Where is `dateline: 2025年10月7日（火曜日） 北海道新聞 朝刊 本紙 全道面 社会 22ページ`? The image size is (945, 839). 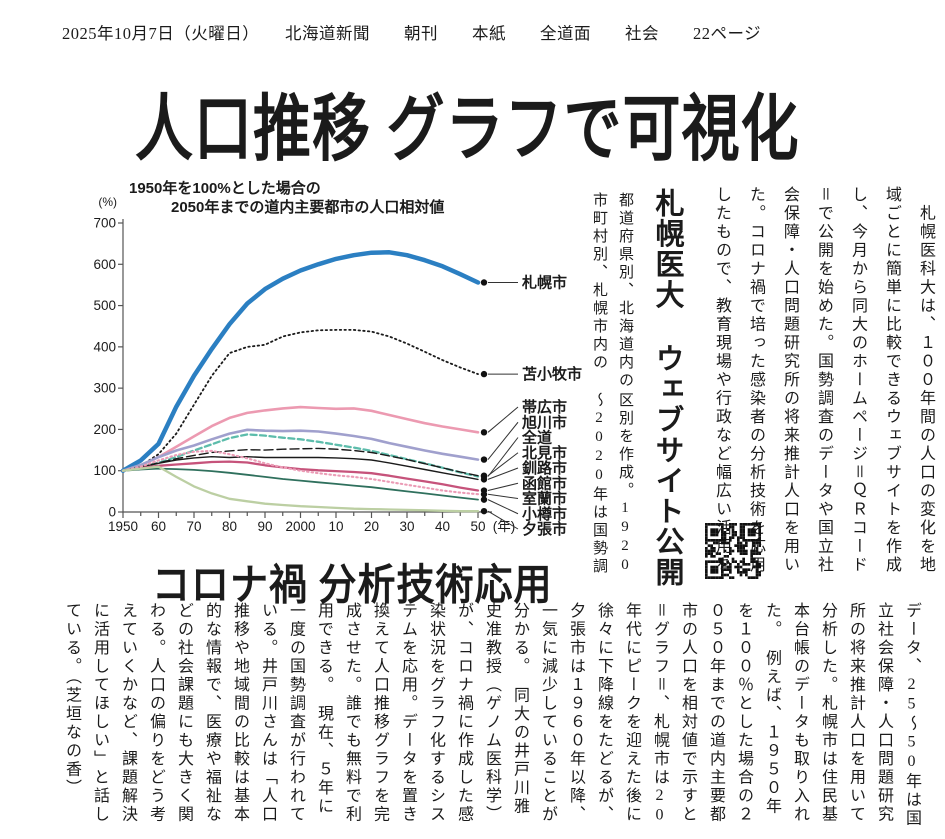
dateline: 2025年10月7日（火曜日） 北海道新聞 朝刊 本紙 全道面 社会 22ページ is located at coordinates (412, 33).